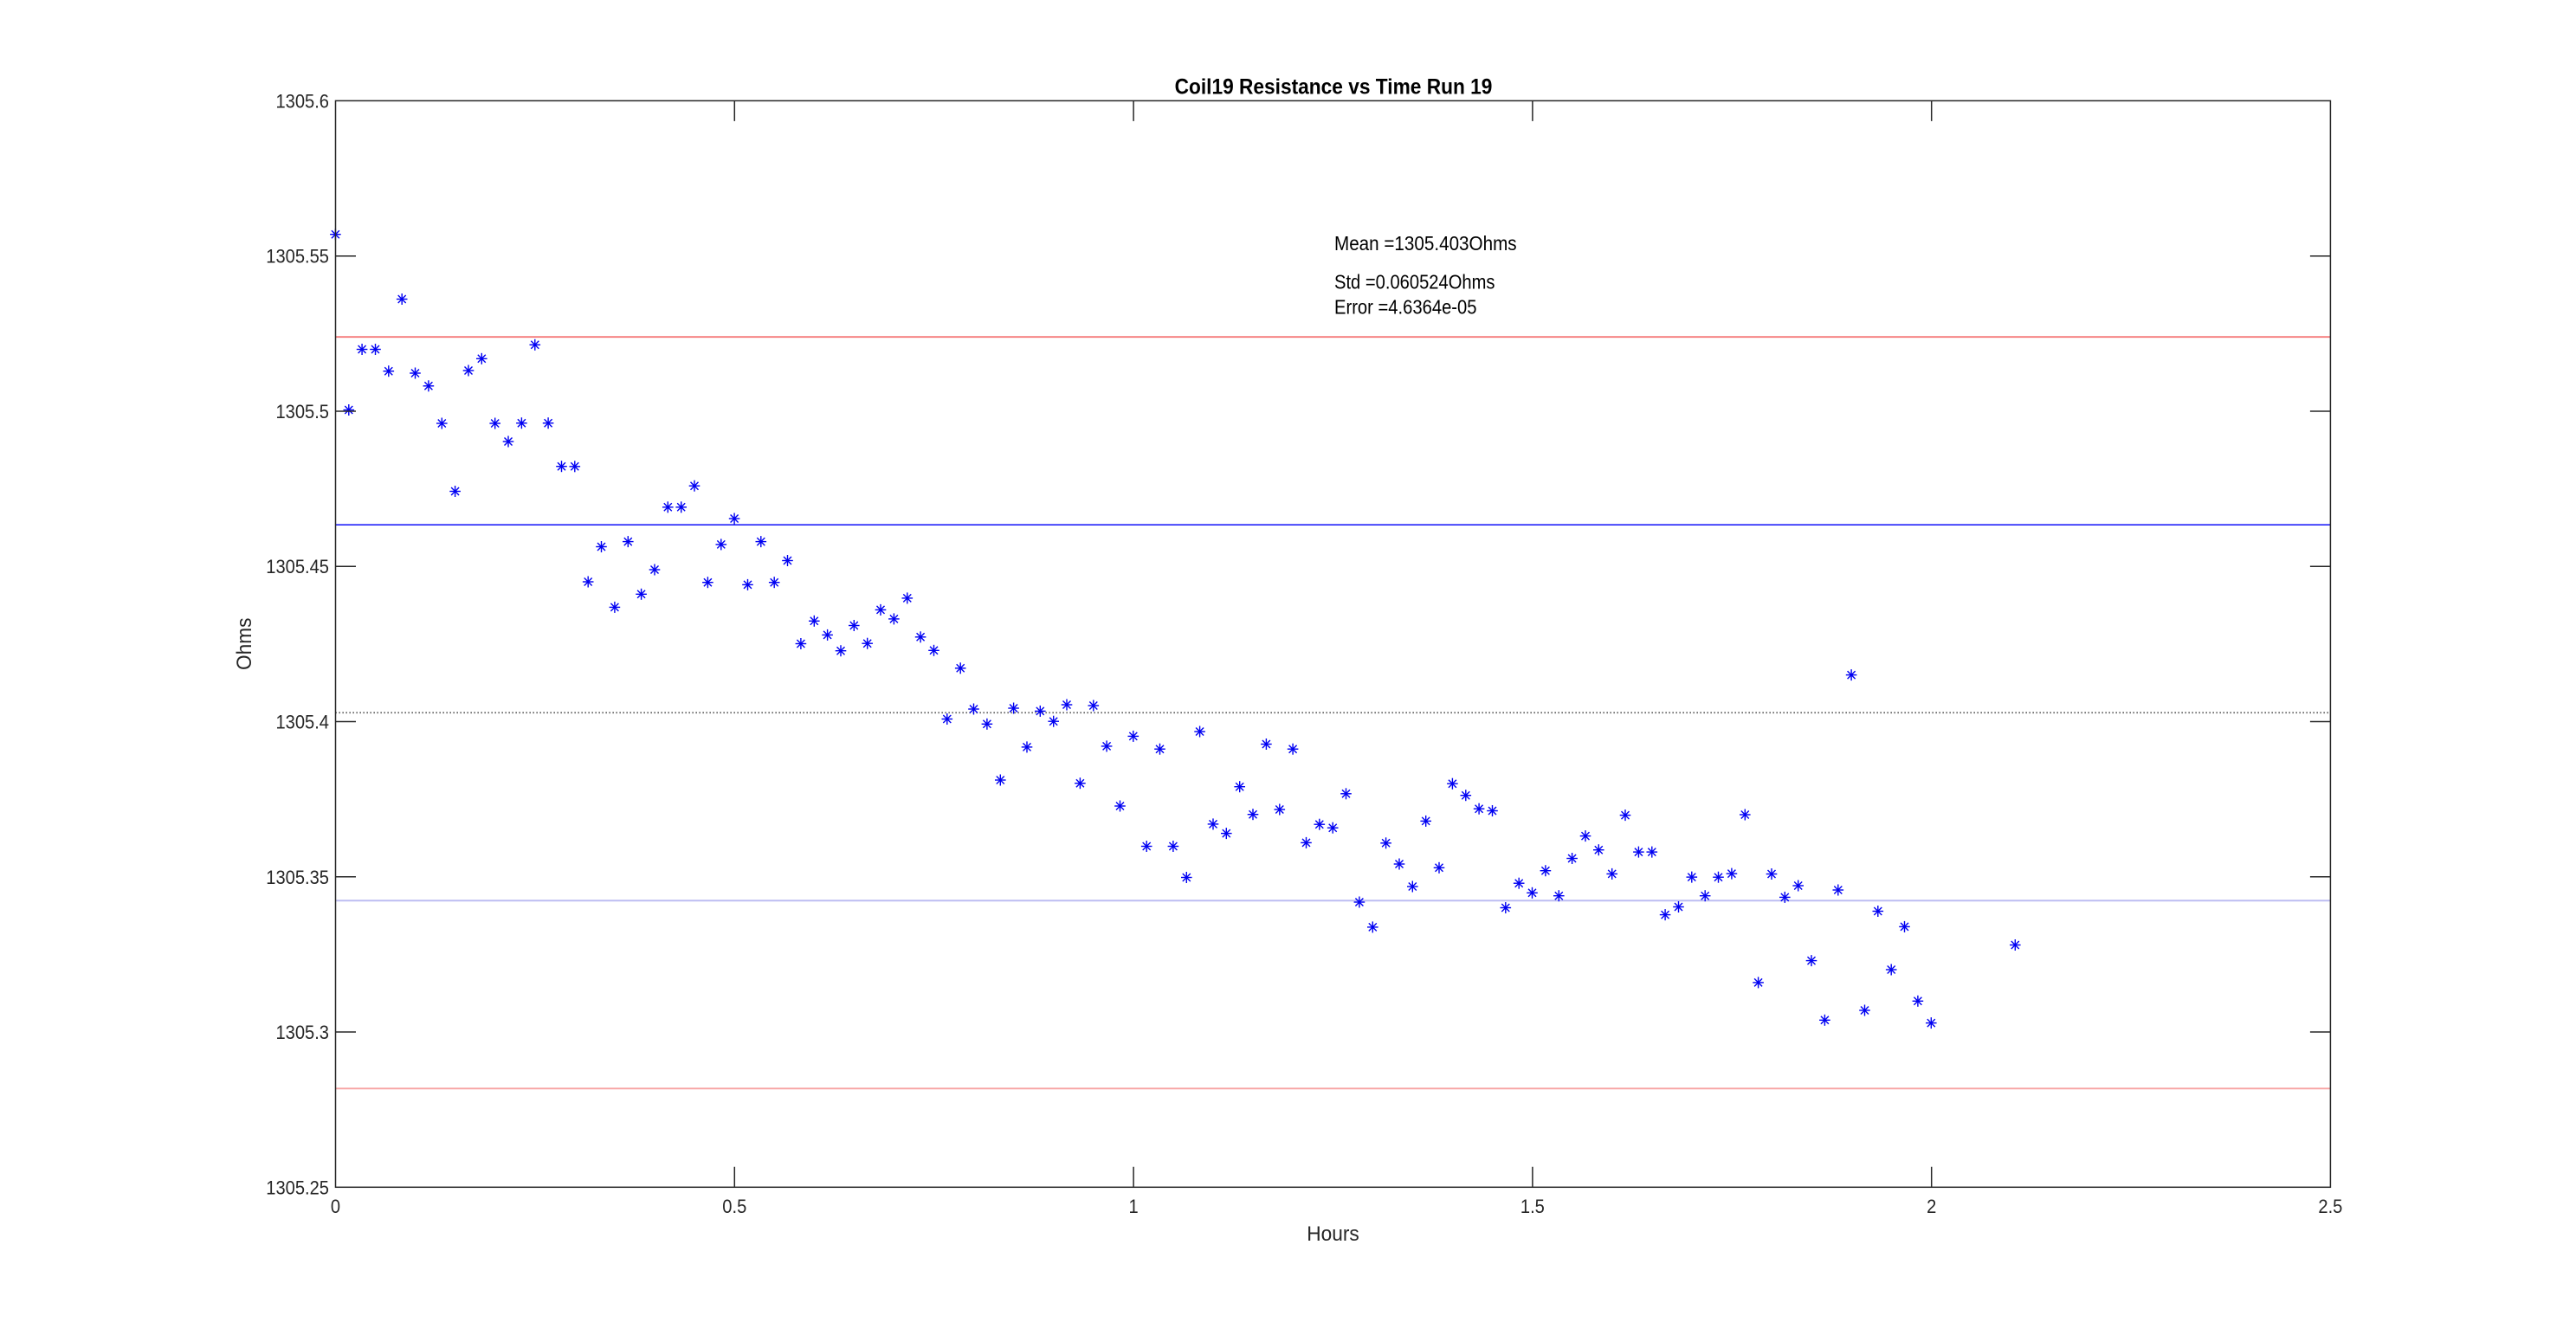 The width and height of the screenshot is (2576, 1335). I want to click on svg-text: 1305.5, so click(303, 412).